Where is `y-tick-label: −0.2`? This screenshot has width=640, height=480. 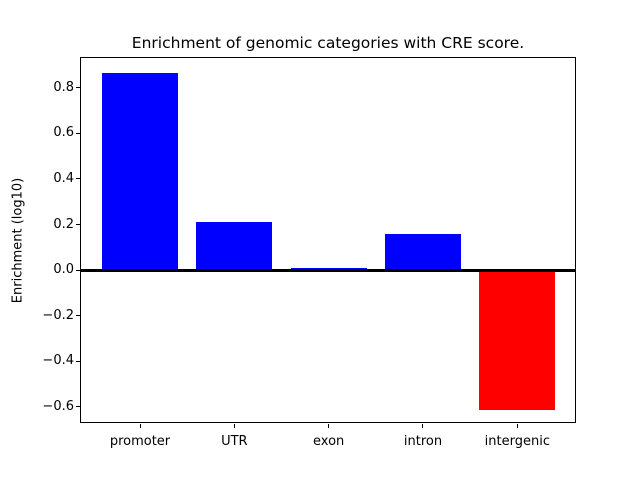
y-tick-label: −0.2 is located at coordinates (58, 315).